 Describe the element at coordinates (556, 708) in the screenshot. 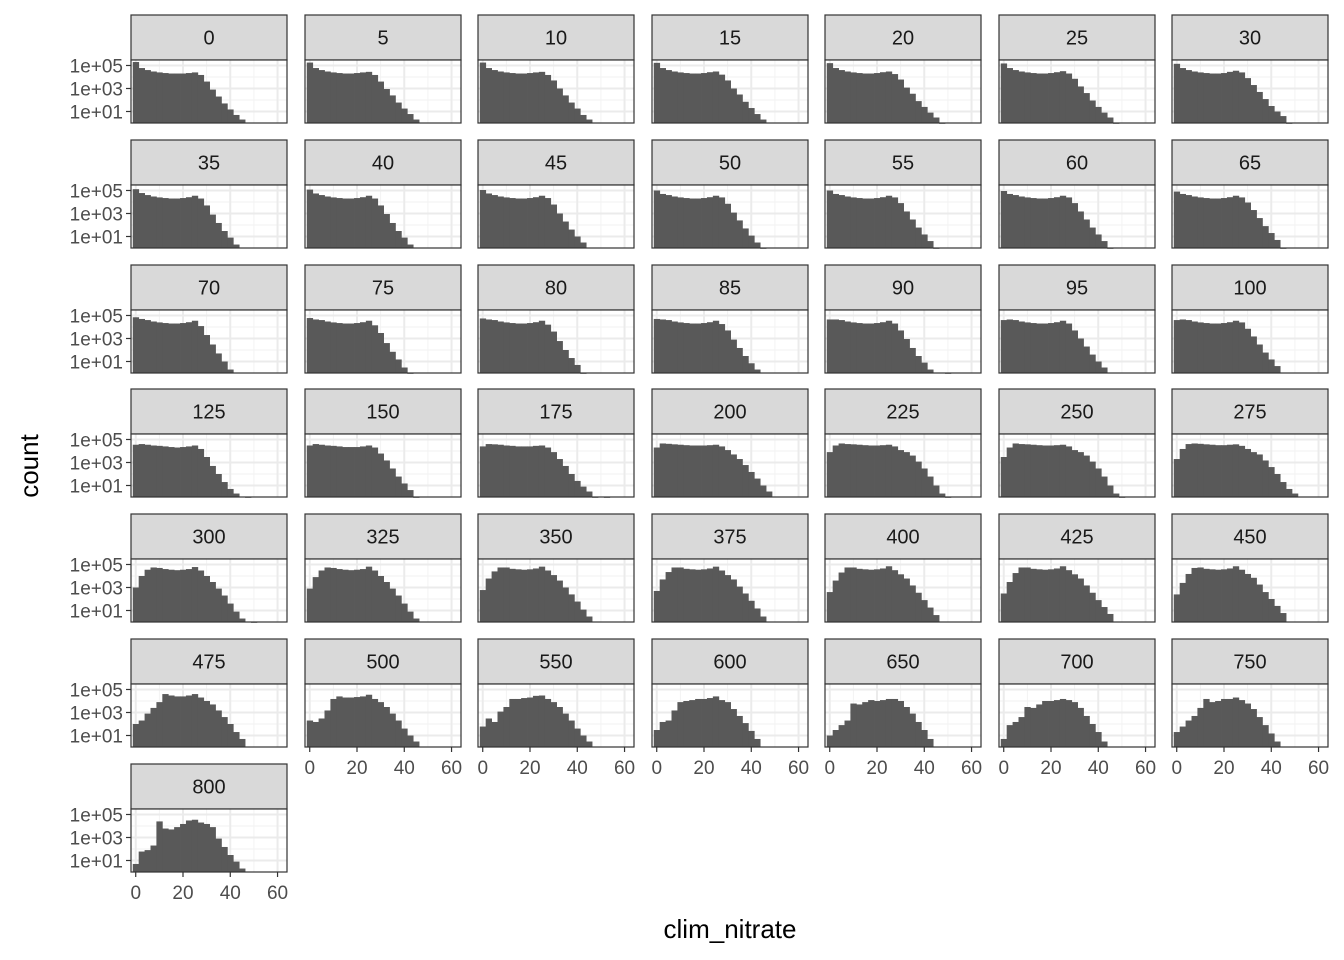

I see `facet-panel-550: 550 0 20 40 60` at that location.